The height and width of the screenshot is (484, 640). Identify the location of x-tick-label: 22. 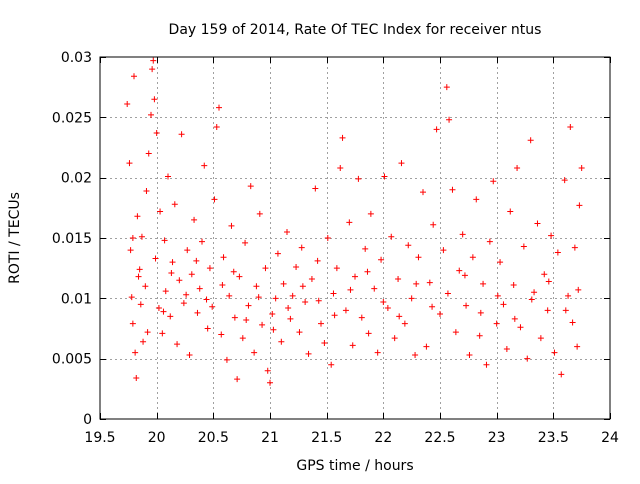
(383, 438).